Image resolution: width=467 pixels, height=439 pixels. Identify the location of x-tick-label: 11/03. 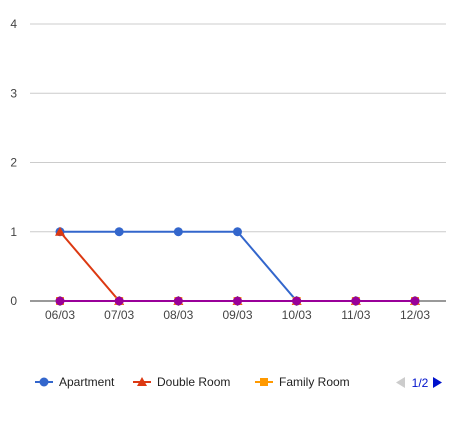
(355, 315).